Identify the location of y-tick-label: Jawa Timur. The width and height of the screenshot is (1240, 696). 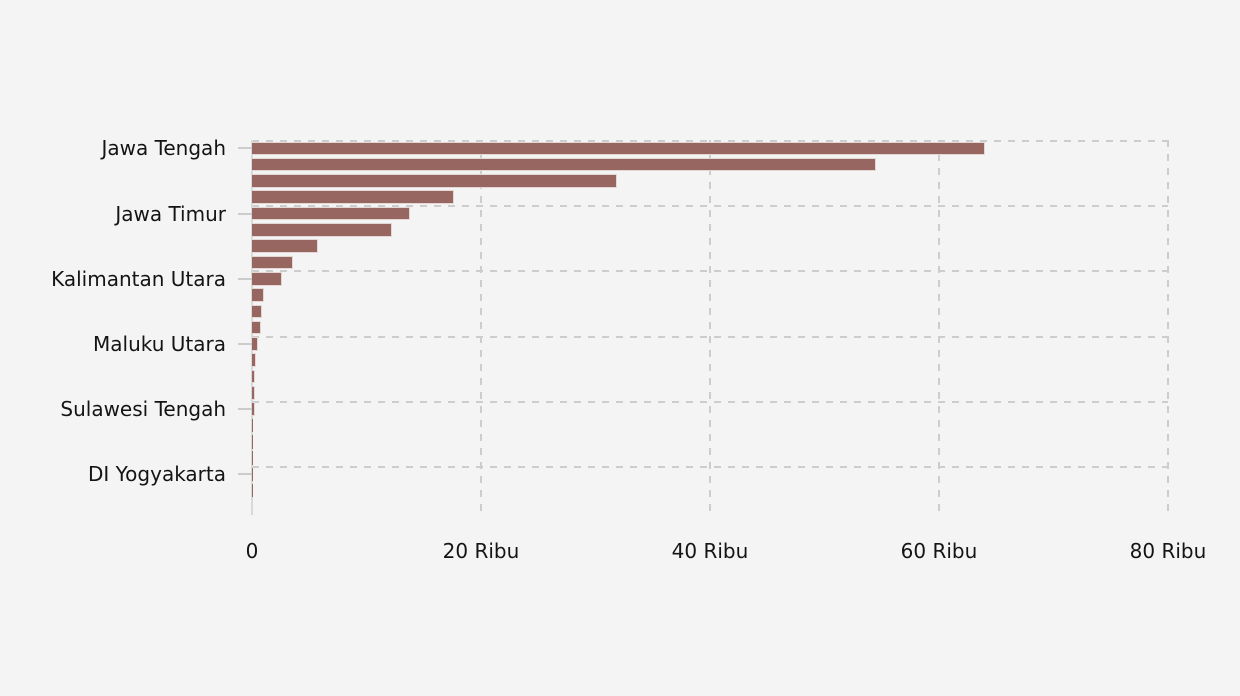
(170, 213).